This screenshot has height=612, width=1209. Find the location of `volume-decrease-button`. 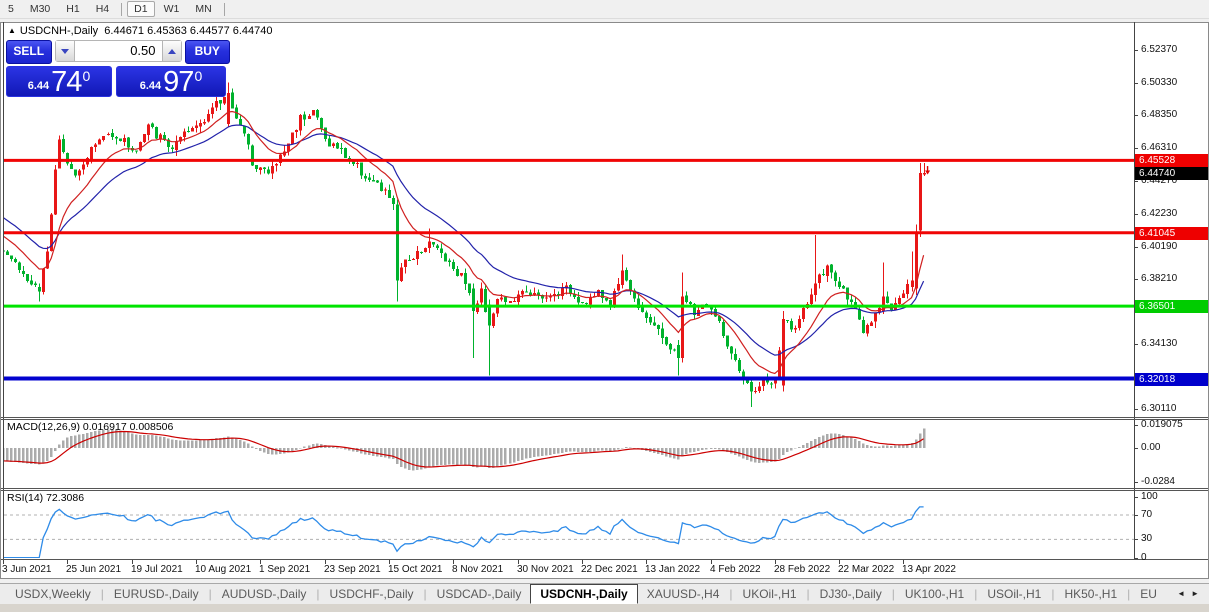

volume-decrease-button is located at coordinates (64, 51).